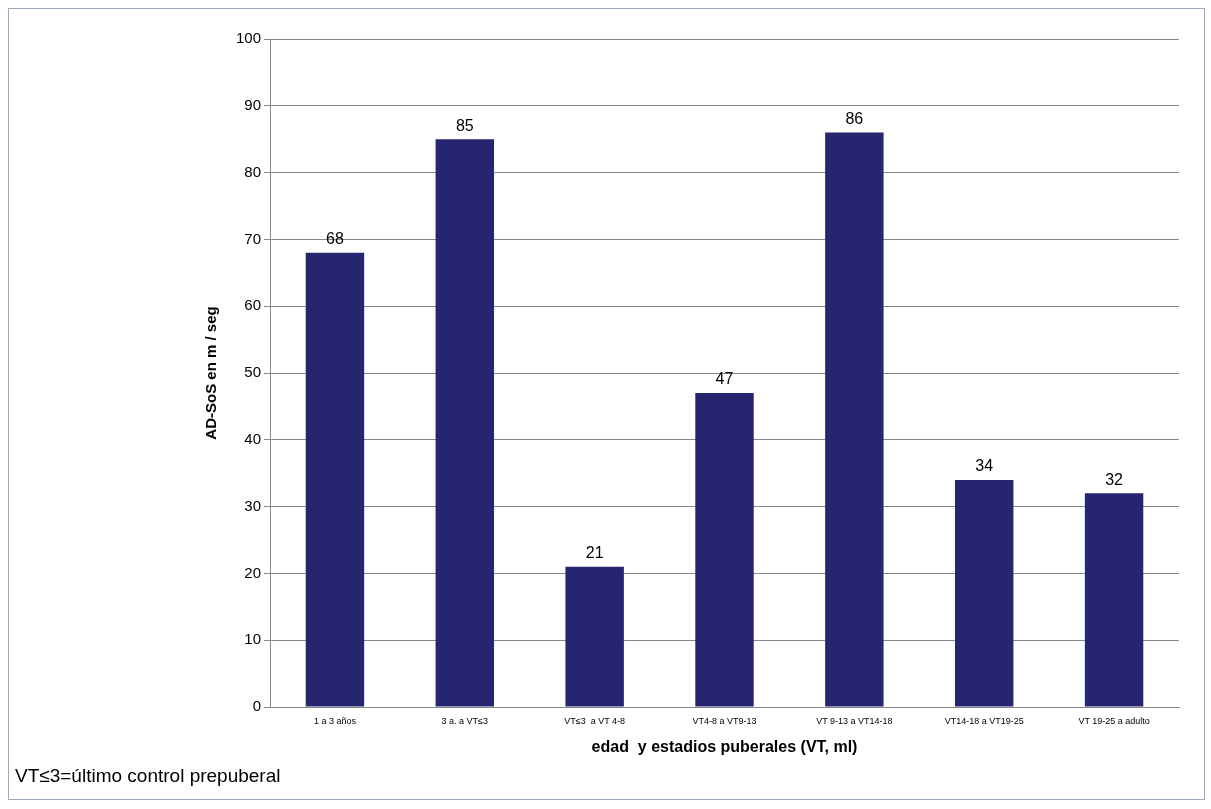 This screenshot has height=809, width=1211. What do you see at coordinates (253, 372) in the screenshot?
I see `y-tick-label: 50` at bounding box center [253, 372].